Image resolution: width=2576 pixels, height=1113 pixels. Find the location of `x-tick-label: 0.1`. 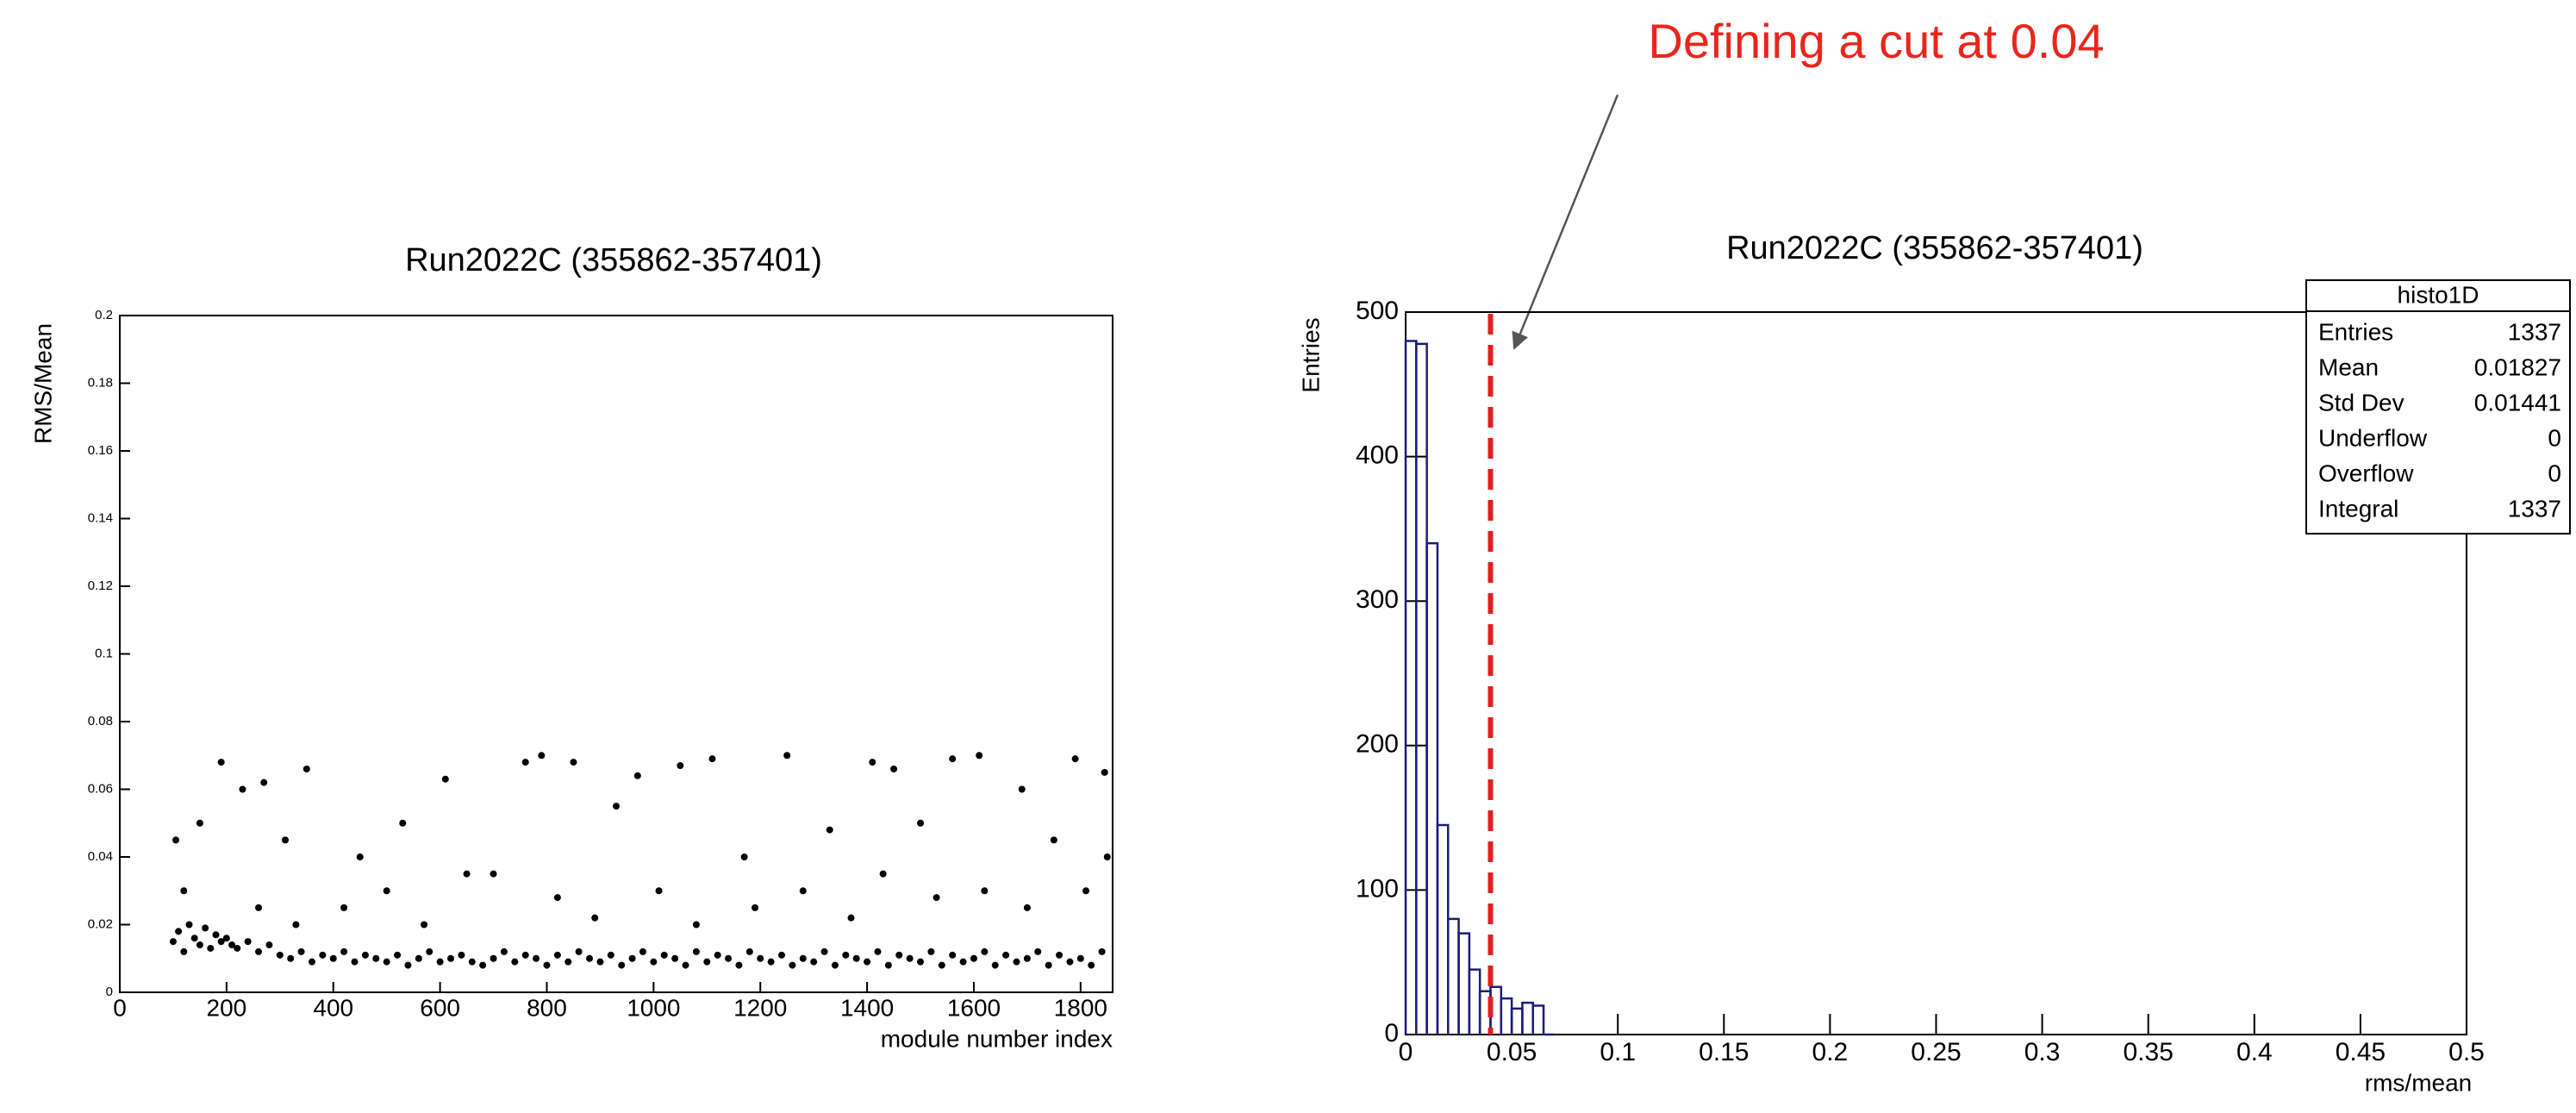

x-tick-label: 0.1 is located at coordinates (1618, 1052).